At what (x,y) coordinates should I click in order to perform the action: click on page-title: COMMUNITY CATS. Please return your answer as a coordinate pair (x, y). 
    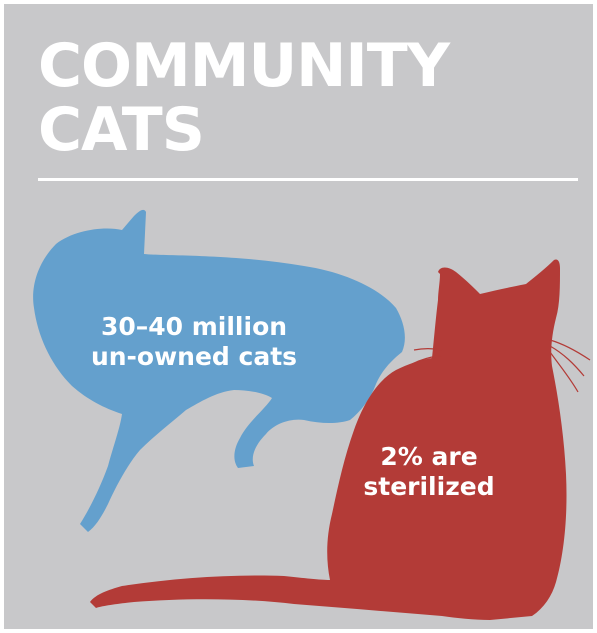
    Looking at the image, I should click on (244, 98).